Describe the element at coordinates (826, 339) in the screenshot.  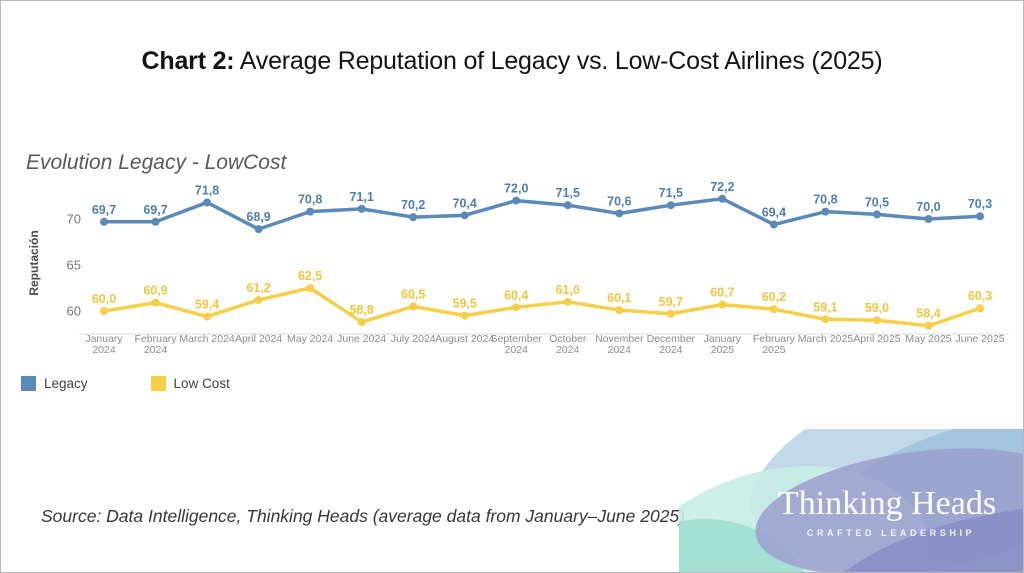
I see `x-tick-label: March 2025` at that location.